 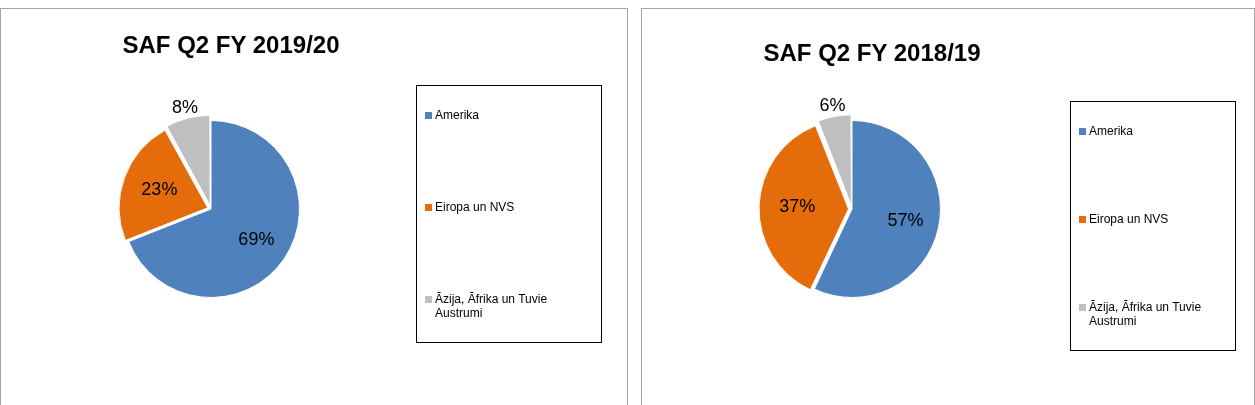 I want to click on data-label: 69%, so click(x=256, y=238).